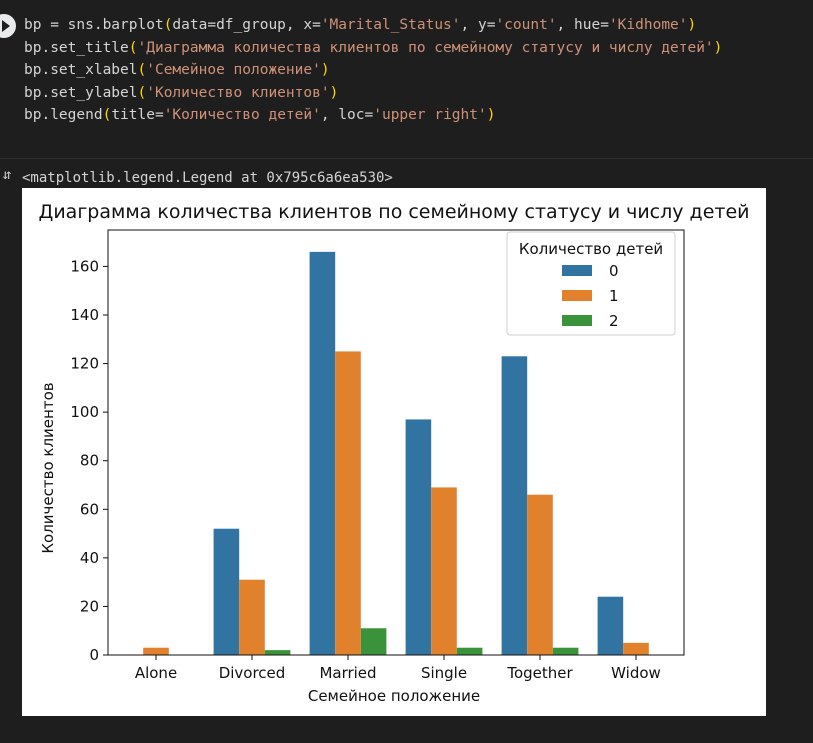 The height and width of the screenshot is (743, 813). I want to click on legend-label-1: 1, so click(614, 296).